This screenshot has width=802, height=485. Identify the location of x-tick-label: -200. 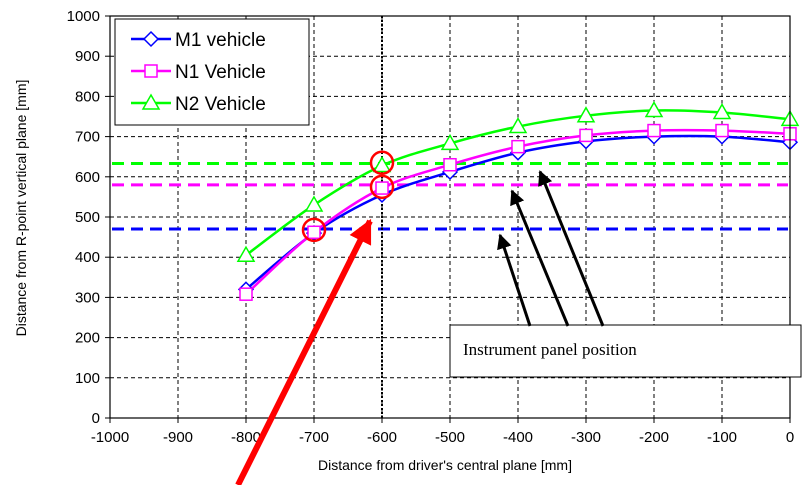
(654, 437).